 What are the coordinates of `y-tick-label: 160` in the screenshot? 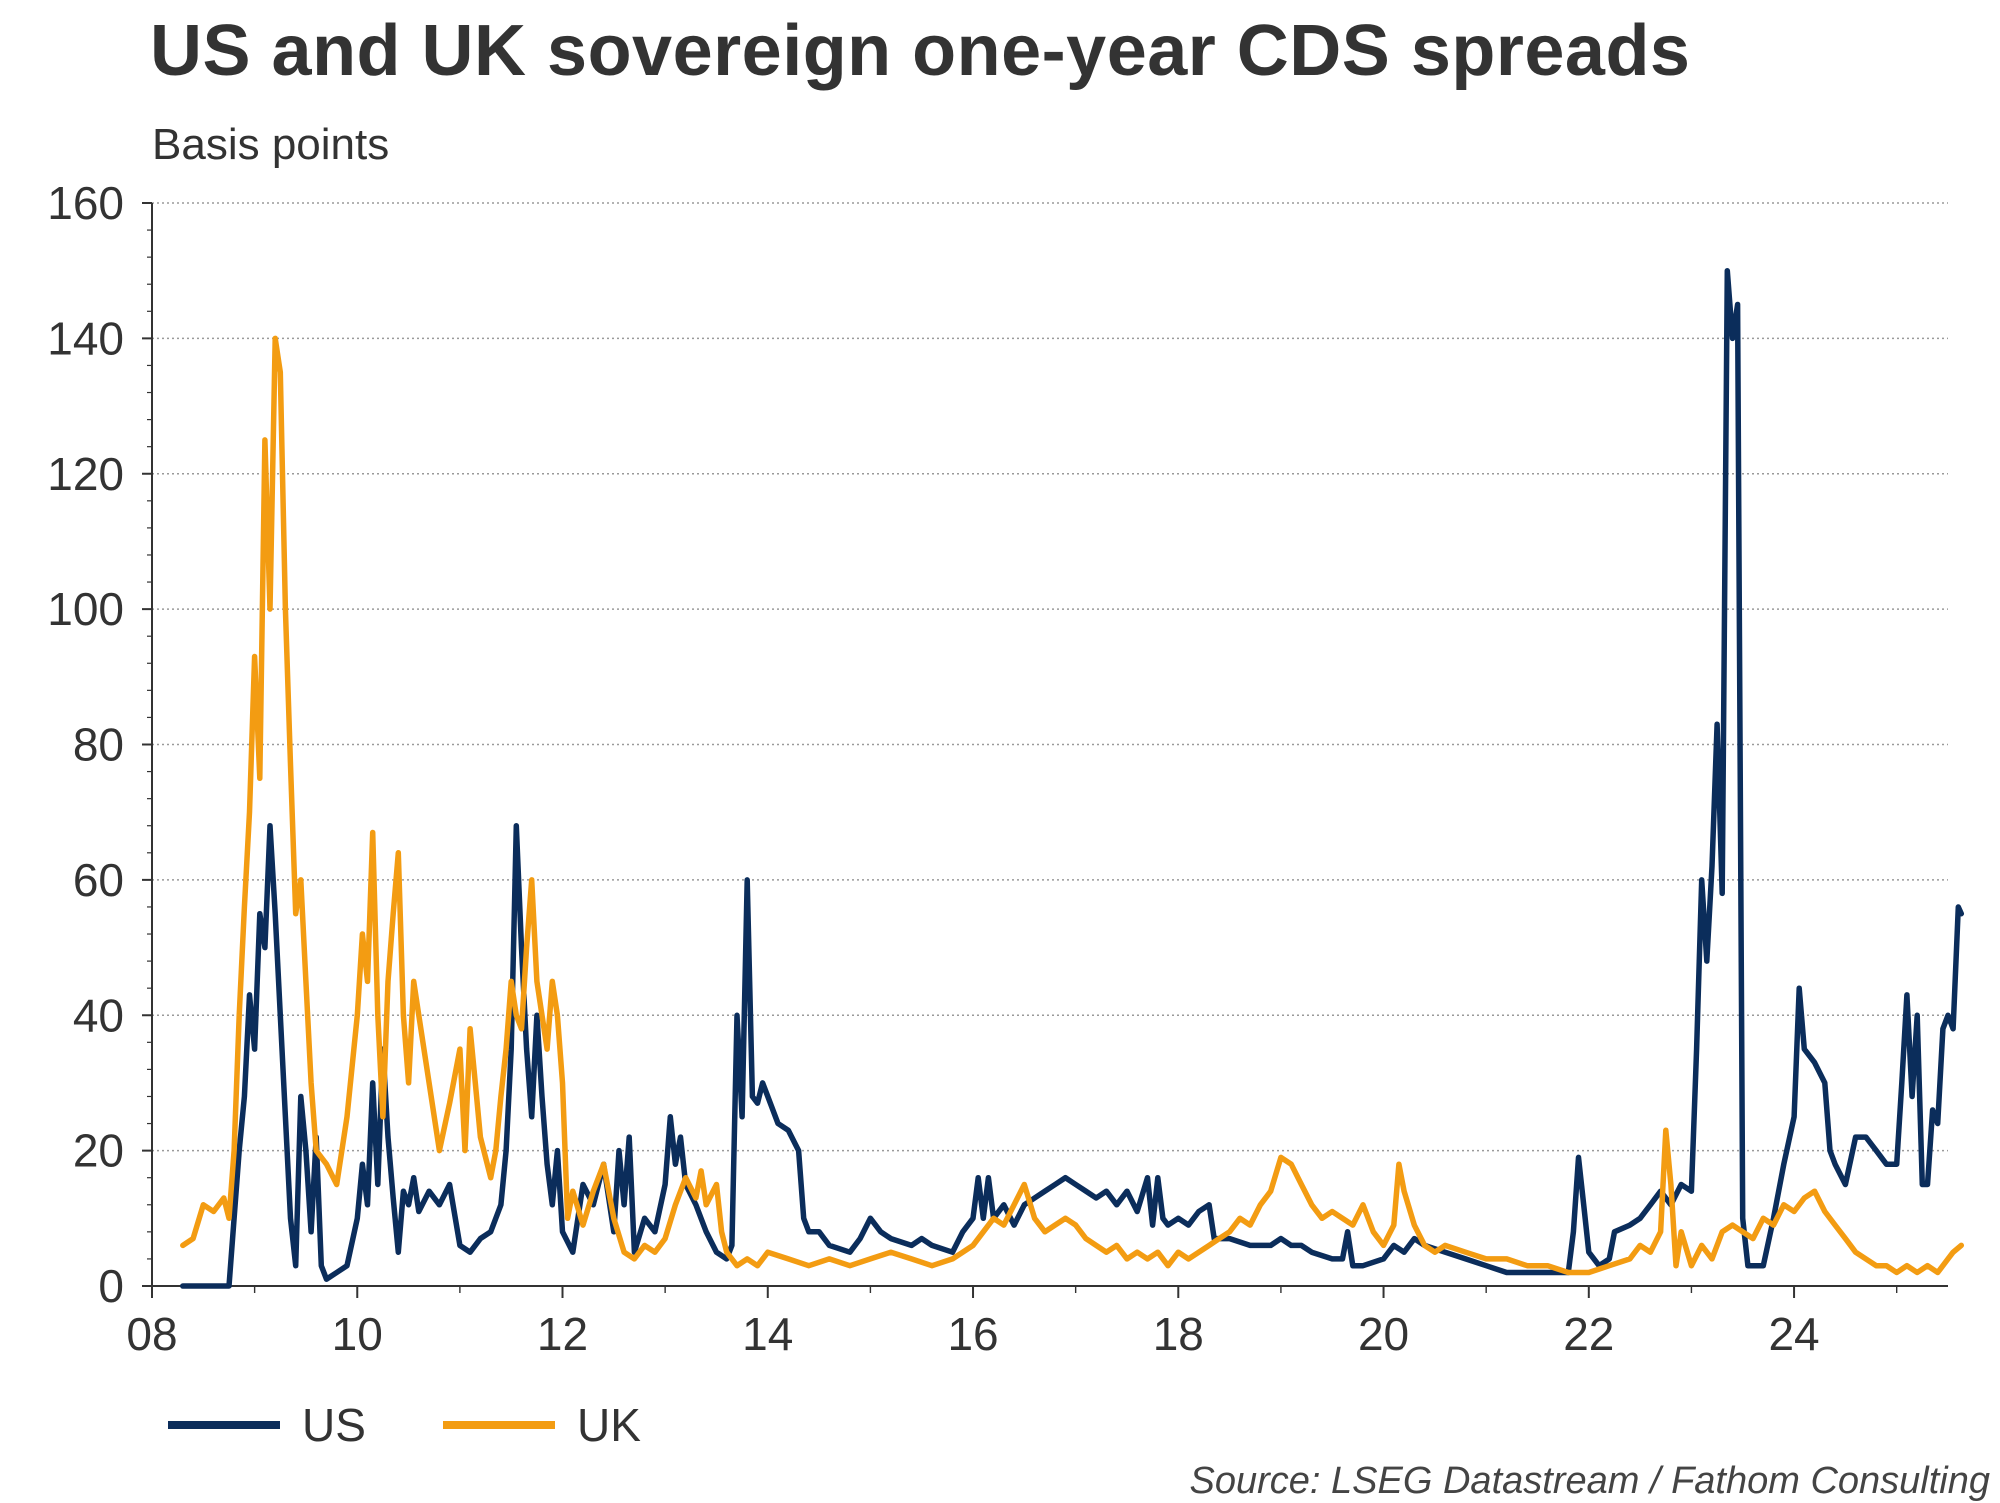 It's located at (85, 203).